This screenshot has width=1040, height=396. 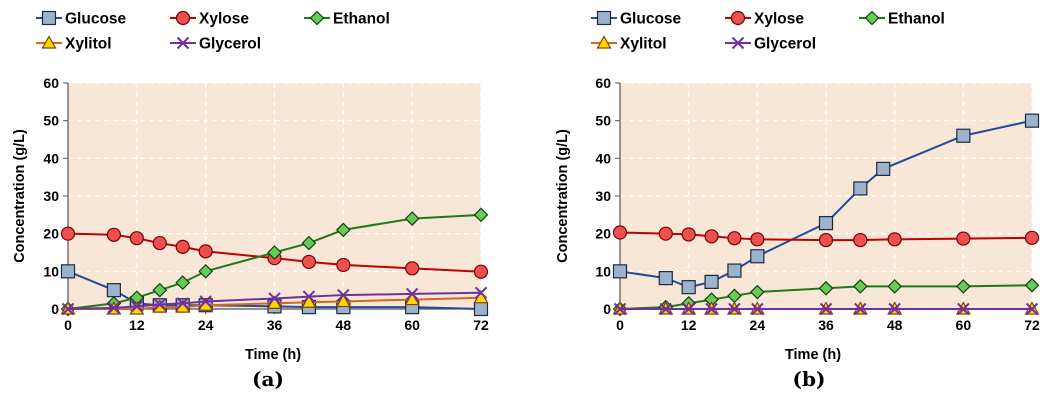 I want to click on chart-b-xtick-label-60: 60, so click(x=964, y=325).